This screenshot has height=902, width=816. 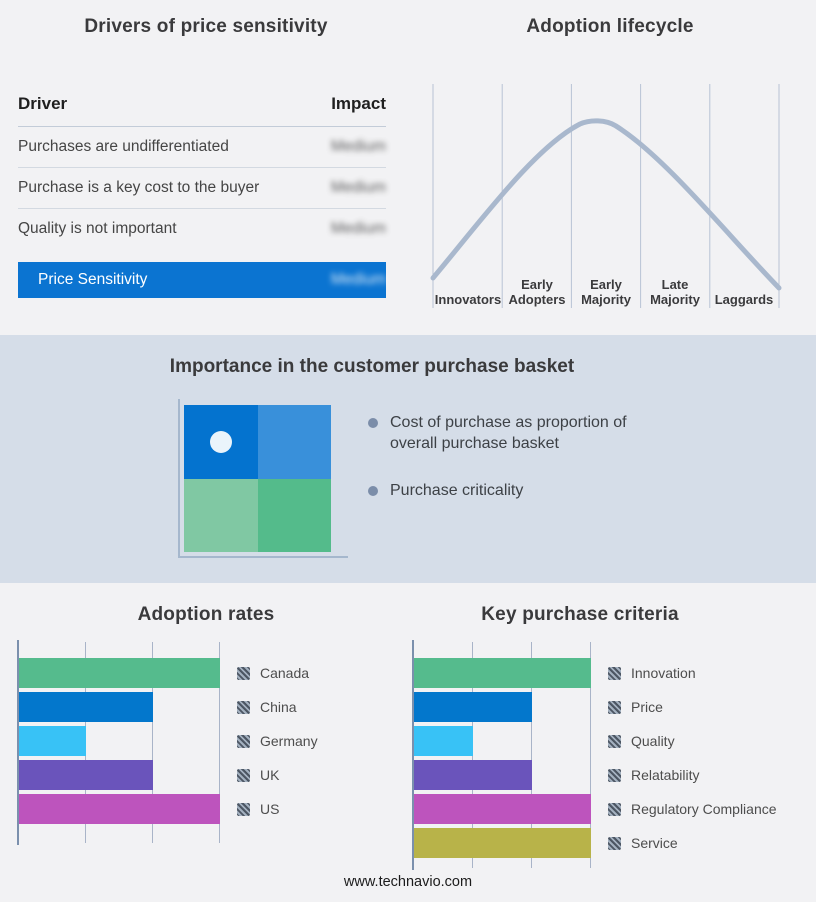 What do you see at coordinates (206, 614) in the screenshot?
I see `adoption-rates-title: Adoption rates` at bounding box center [206, 614].